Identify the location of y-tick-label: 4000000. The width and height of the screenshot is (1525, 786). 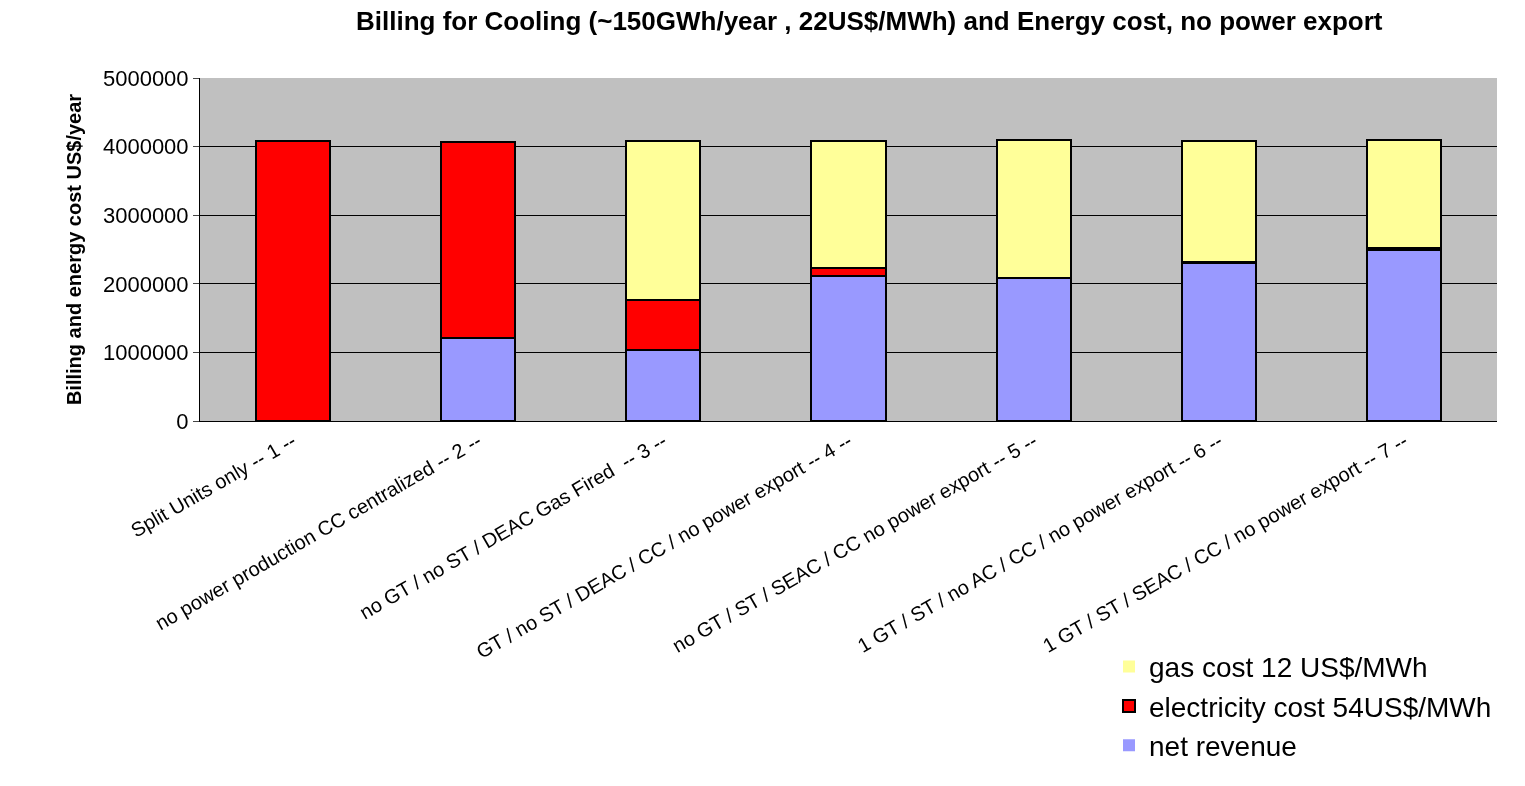
(145, 147).